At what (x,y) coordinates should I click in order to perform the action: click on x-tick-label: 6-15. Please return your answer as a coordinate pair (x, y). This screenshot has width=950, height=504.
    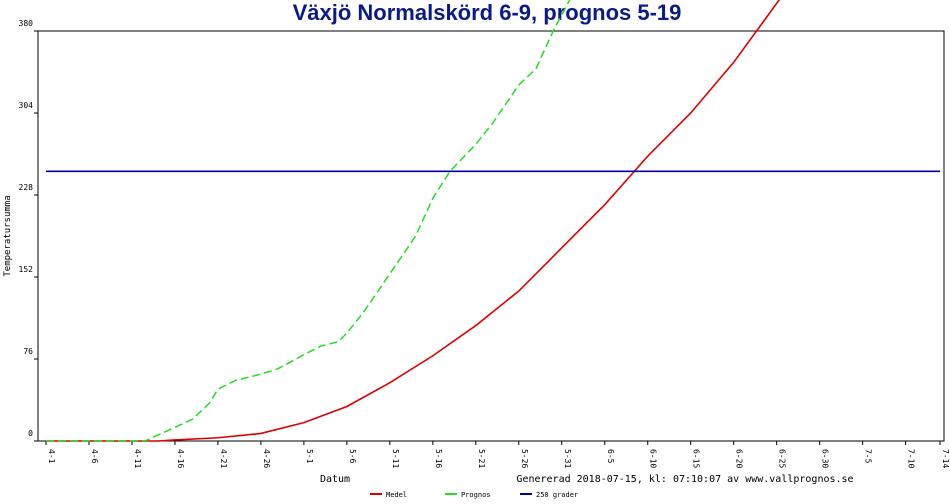
    Looking at the image, I should click on (696, 458).